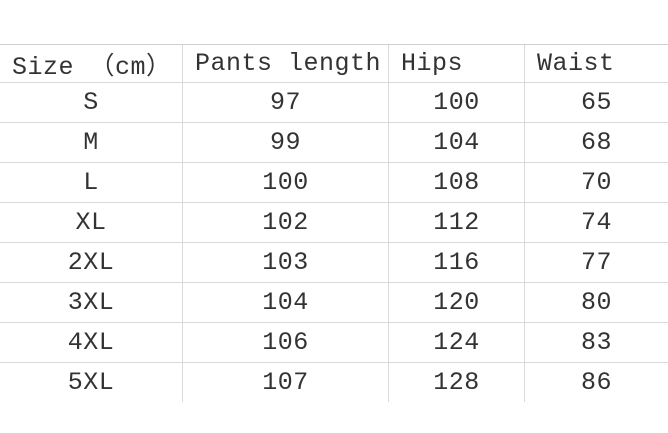  What do you see at coordinates (596, 302) in the screenshot?
I see `waist-cell: 80` at bounding box center [596, 302].